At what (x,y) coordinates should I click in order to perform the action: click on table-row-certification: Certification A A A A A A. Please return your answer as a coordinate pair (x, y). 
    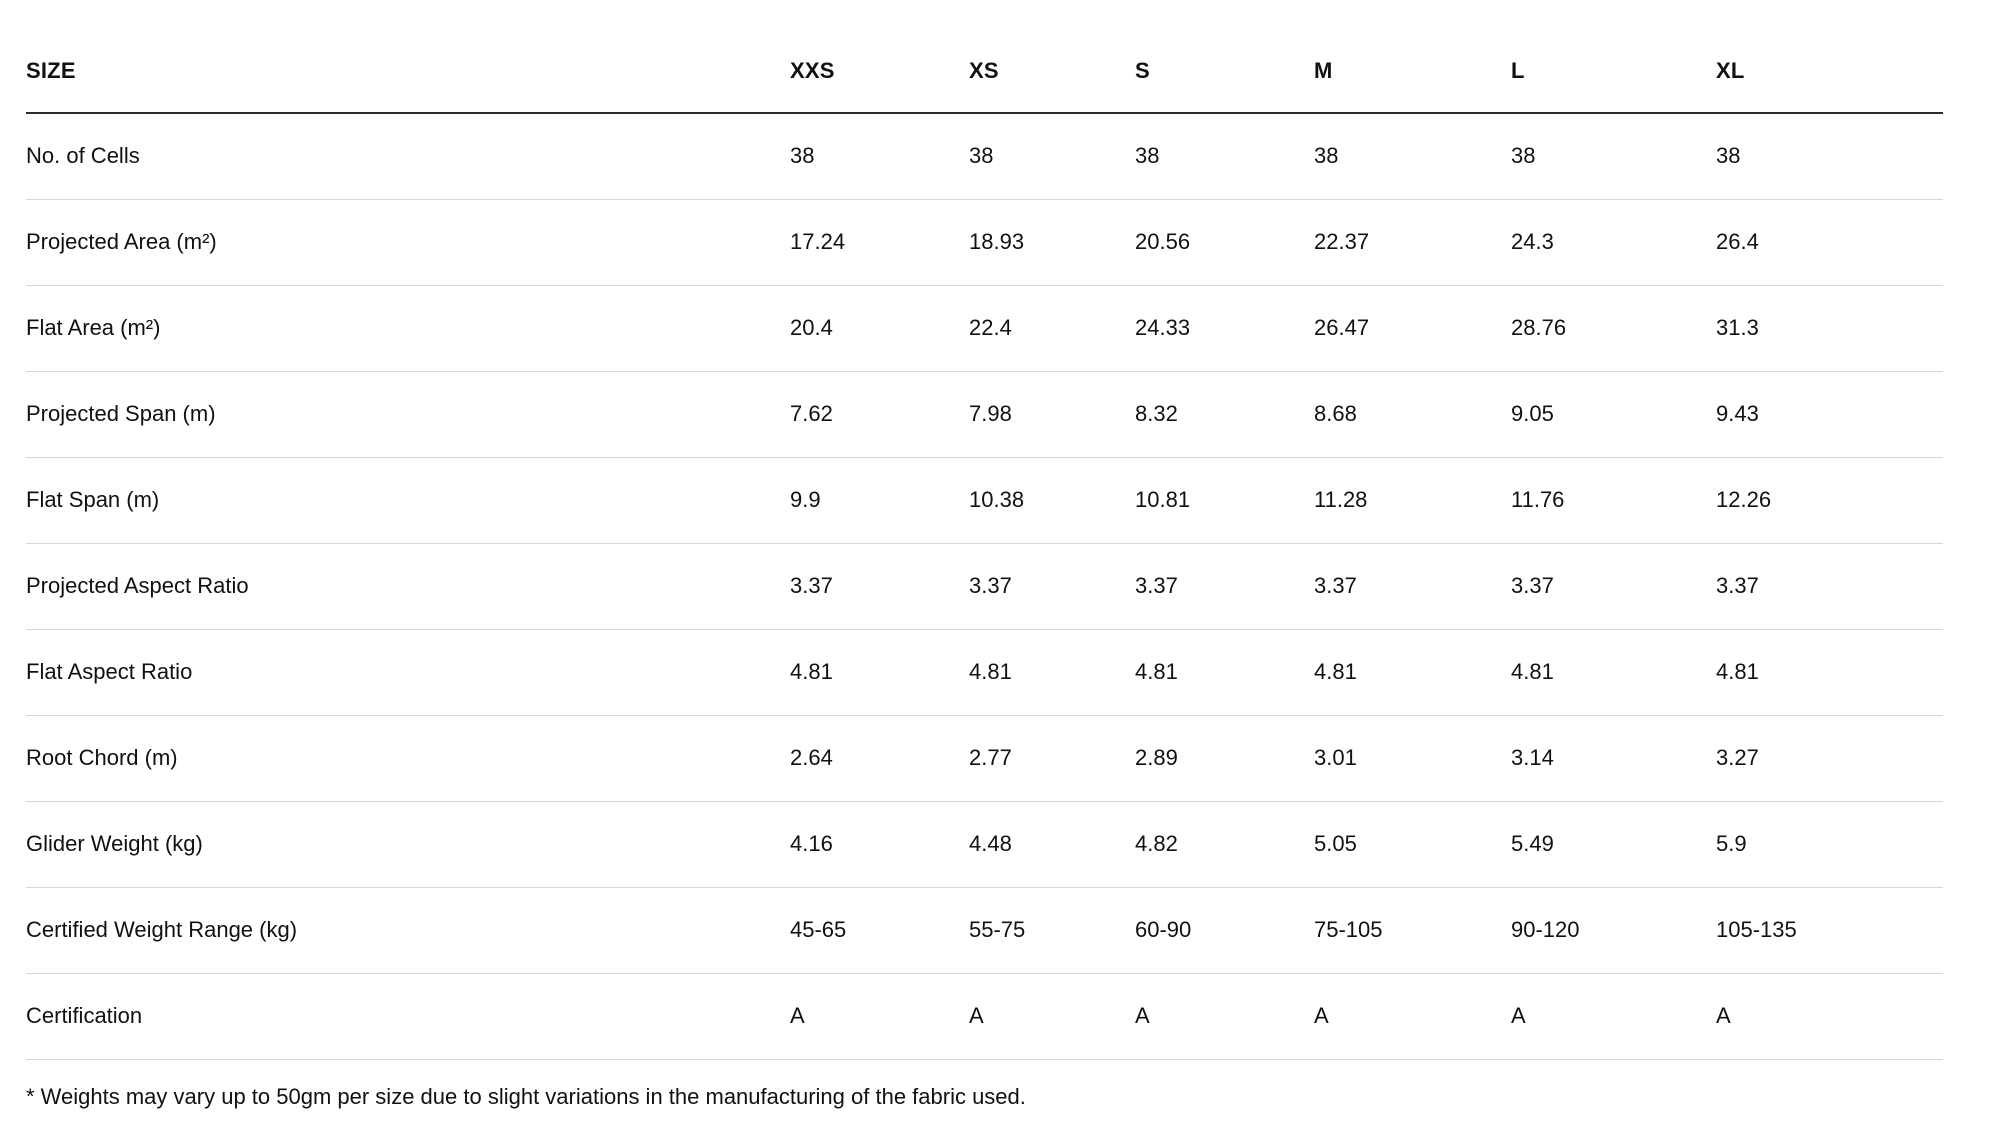
    Looking at the image, I should click on (984, 1016).